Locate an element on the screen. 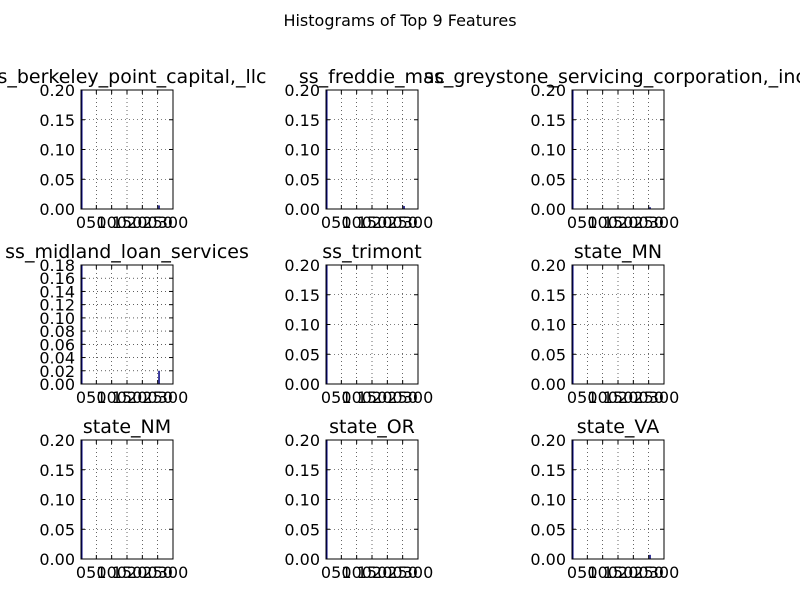 The width and height of the screenshot is (800, 605). subplot-title: ss_midland_loan_services is located at coordinates (127, 252).